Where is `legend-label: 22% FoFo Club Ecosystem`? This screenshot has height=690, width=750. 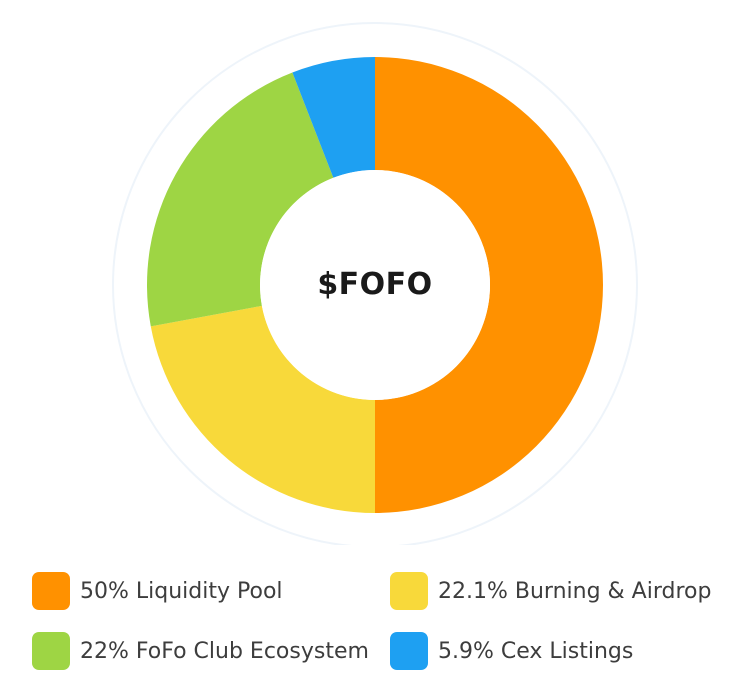 legend-label: 22% FoFo Club Ecosystem is located at coordinates (224, 651).